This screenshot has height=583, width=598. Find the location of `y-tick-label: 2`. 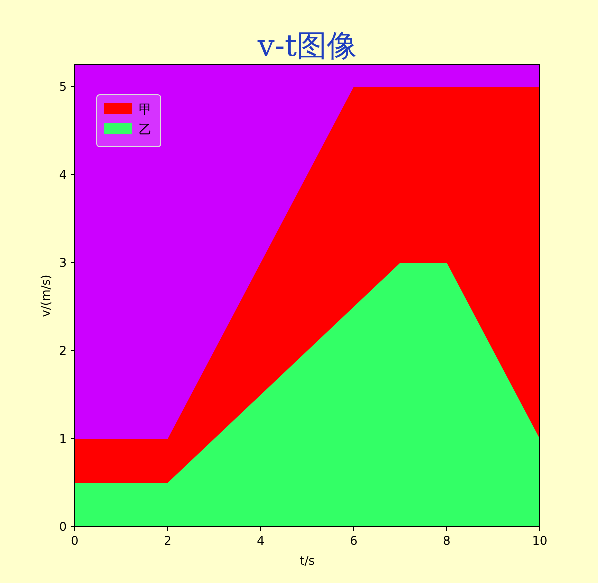

y-tick-label: 2 is located at coordinates (63, 351).